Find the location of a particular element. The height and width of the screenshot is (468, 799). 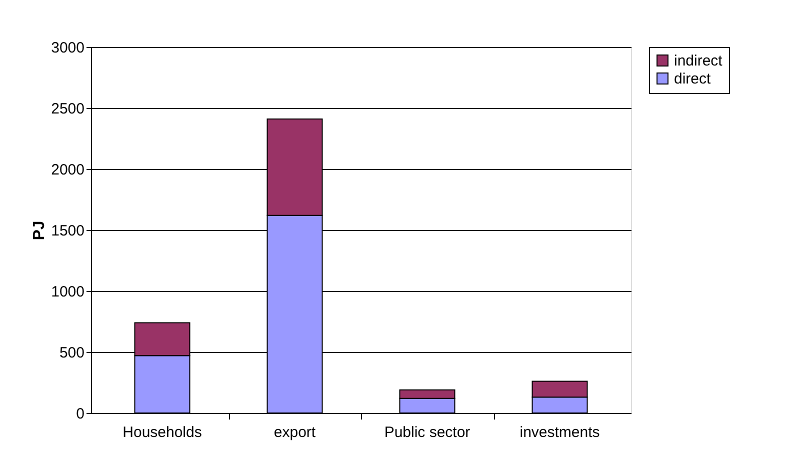

y-tick-label: 2000 is located at coordinates (67, 170).